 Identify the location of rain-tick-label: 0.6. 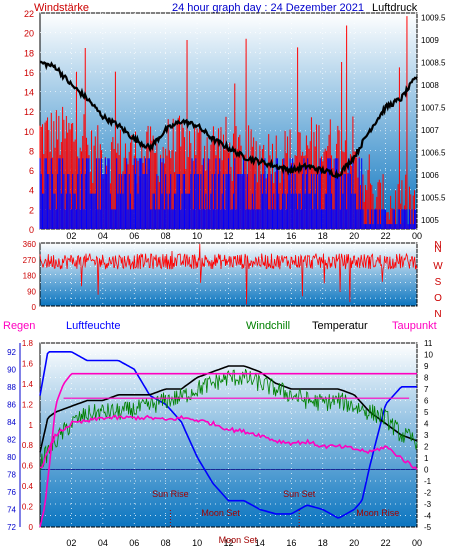
(28, 466).